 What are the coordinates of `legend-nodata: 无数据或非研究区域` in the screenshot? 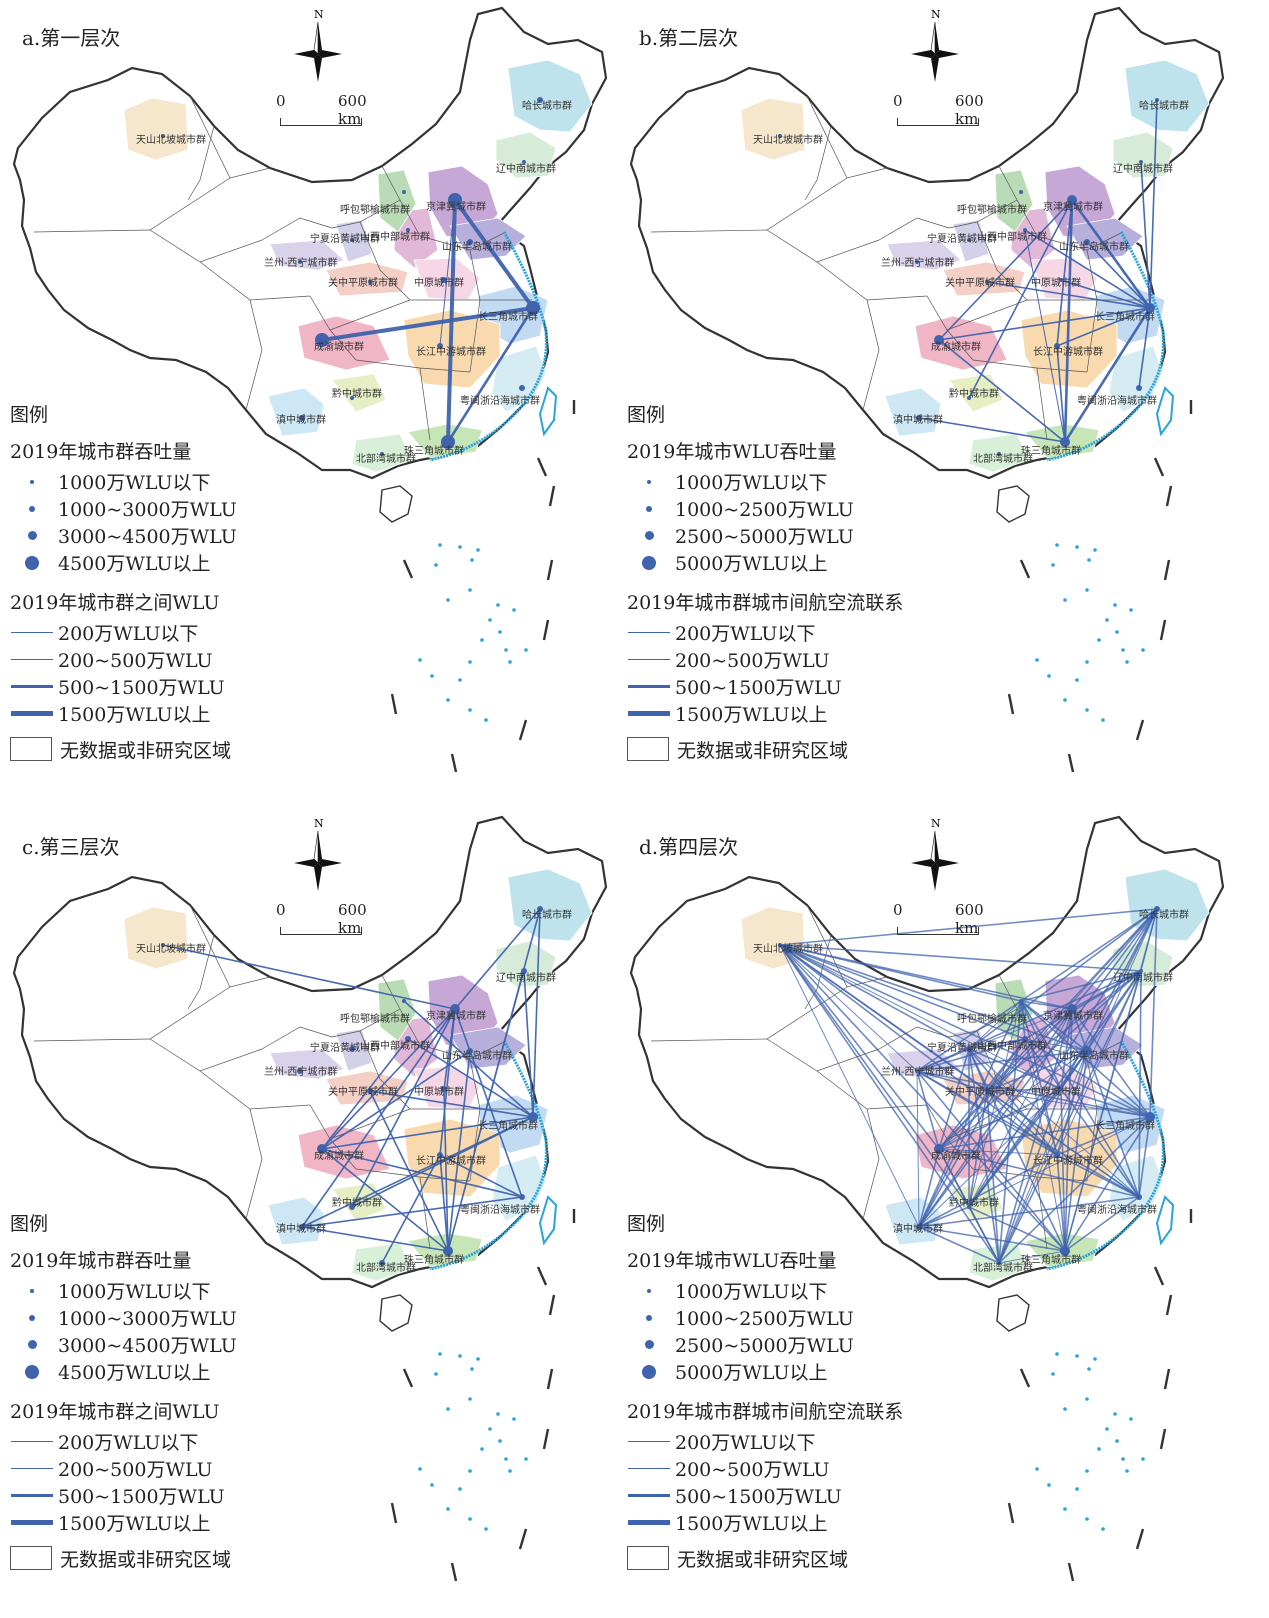 It's located at (155, 1558).